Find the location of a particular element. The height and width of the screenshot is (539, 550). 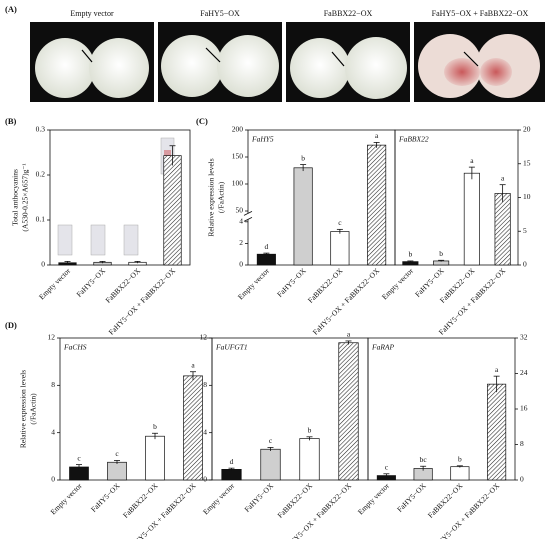

y-tick-label: 20 is located at coordinates (527, 129).